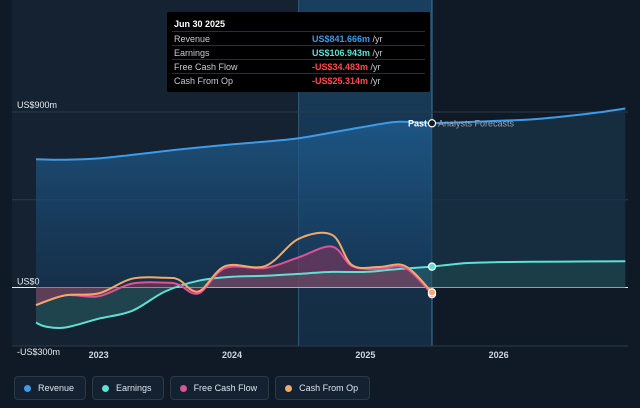  I want to click on tooltip-row-value: US$841.666m /yr, so click(347, 39).